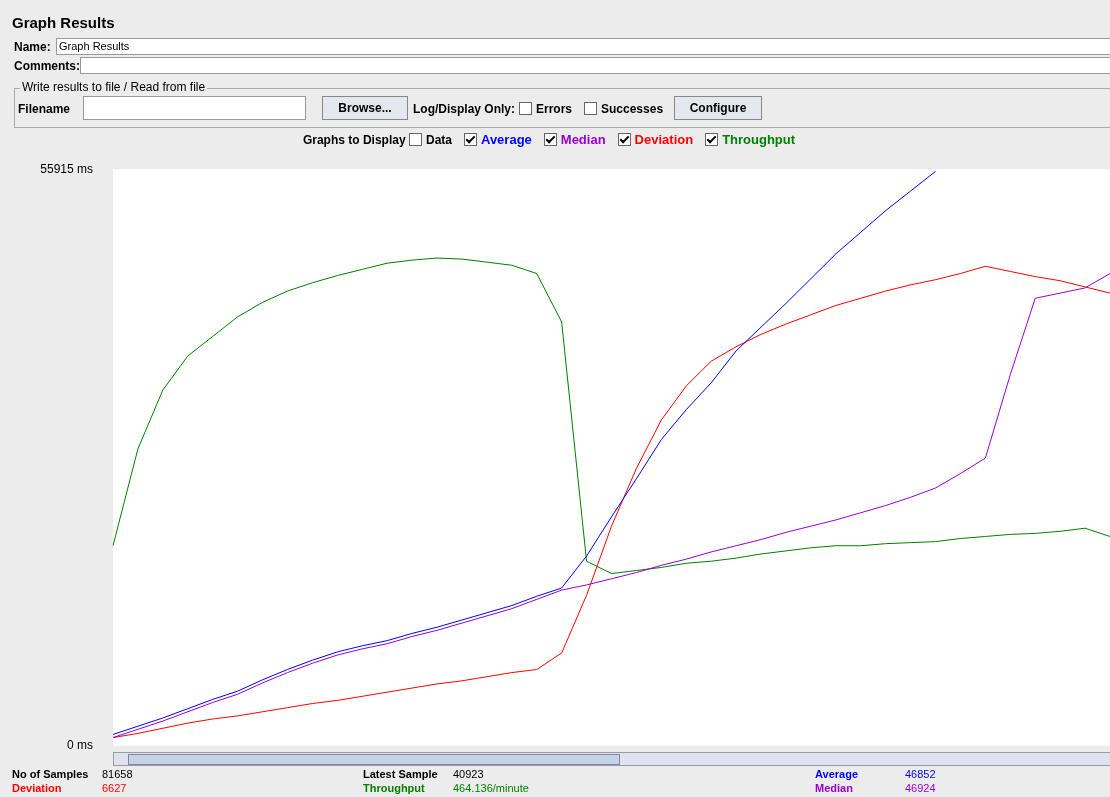 The height and width of the screenshot is (797, 1110). I want to click on text: 40923, so click(468, 774).